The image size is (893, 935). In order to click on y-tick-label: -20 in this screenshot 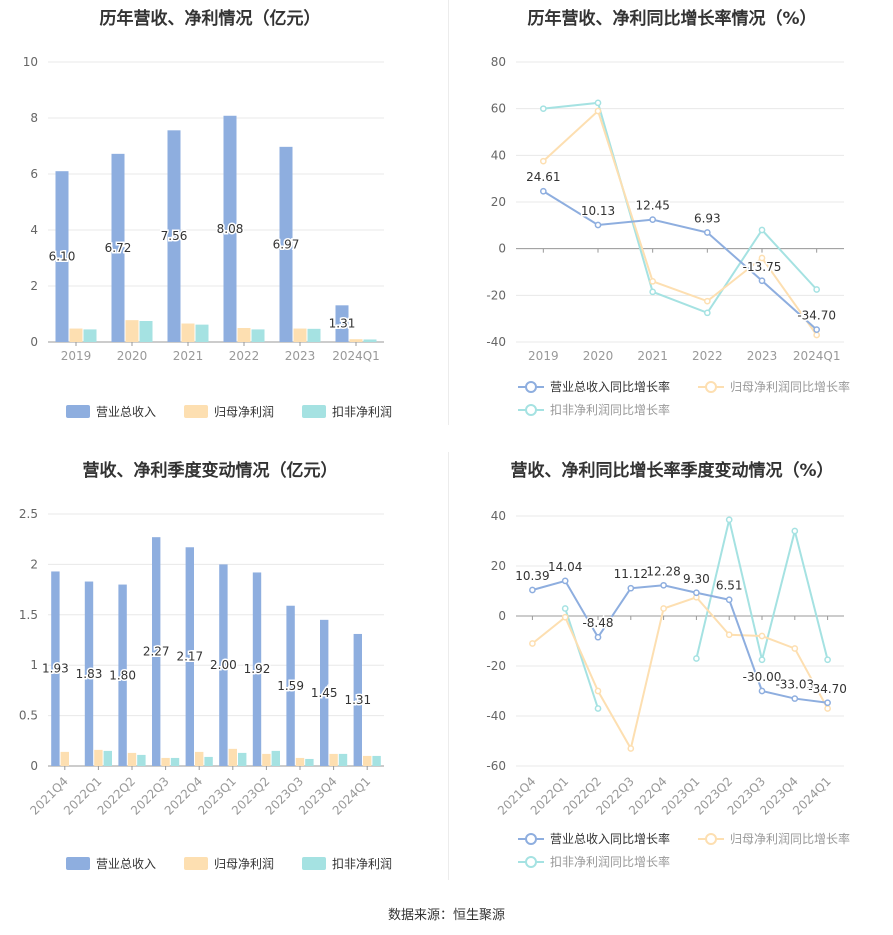, I will do `click(496, 295)`.